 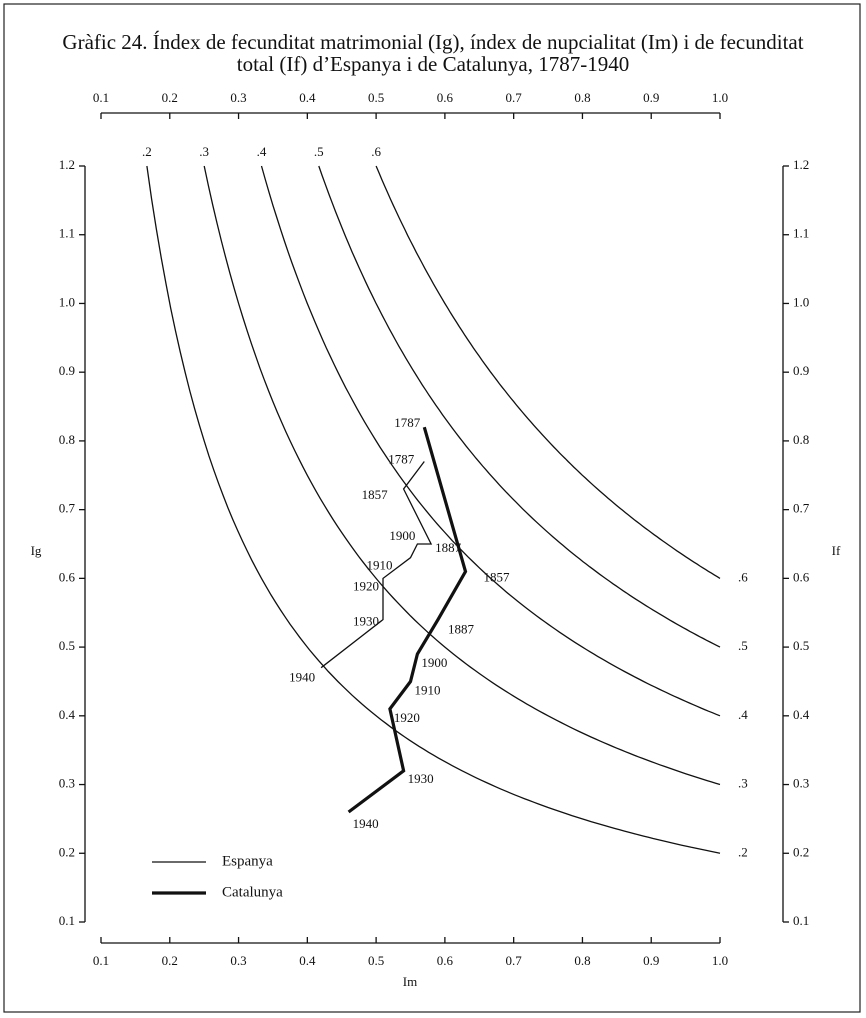 What do you see at coordinates (247, 861) in the screenshot?
I see `legend-label: Espanya` at bounding box center [247, 861].